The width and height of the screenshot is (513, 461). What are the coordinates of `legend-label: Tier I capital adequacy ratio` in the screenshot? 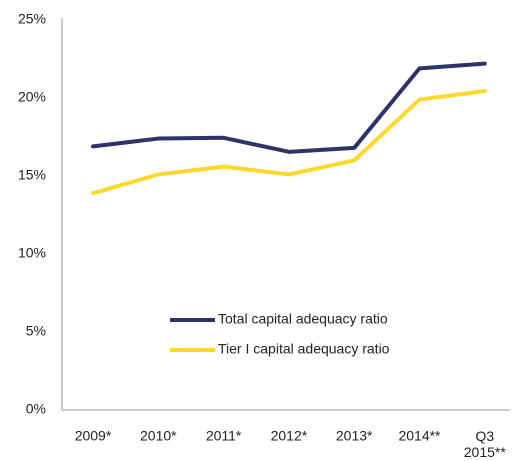 It's located at (304, 349).